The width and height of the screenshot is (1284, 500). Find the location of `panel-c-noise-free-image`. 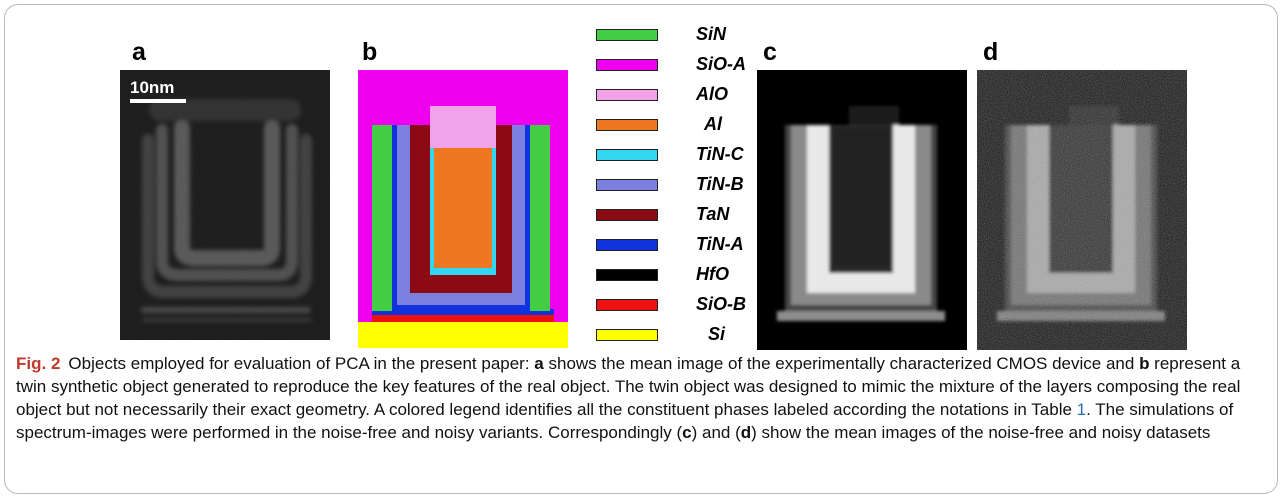

panel-c-noise-free-image is located at coordinates (862, 210).